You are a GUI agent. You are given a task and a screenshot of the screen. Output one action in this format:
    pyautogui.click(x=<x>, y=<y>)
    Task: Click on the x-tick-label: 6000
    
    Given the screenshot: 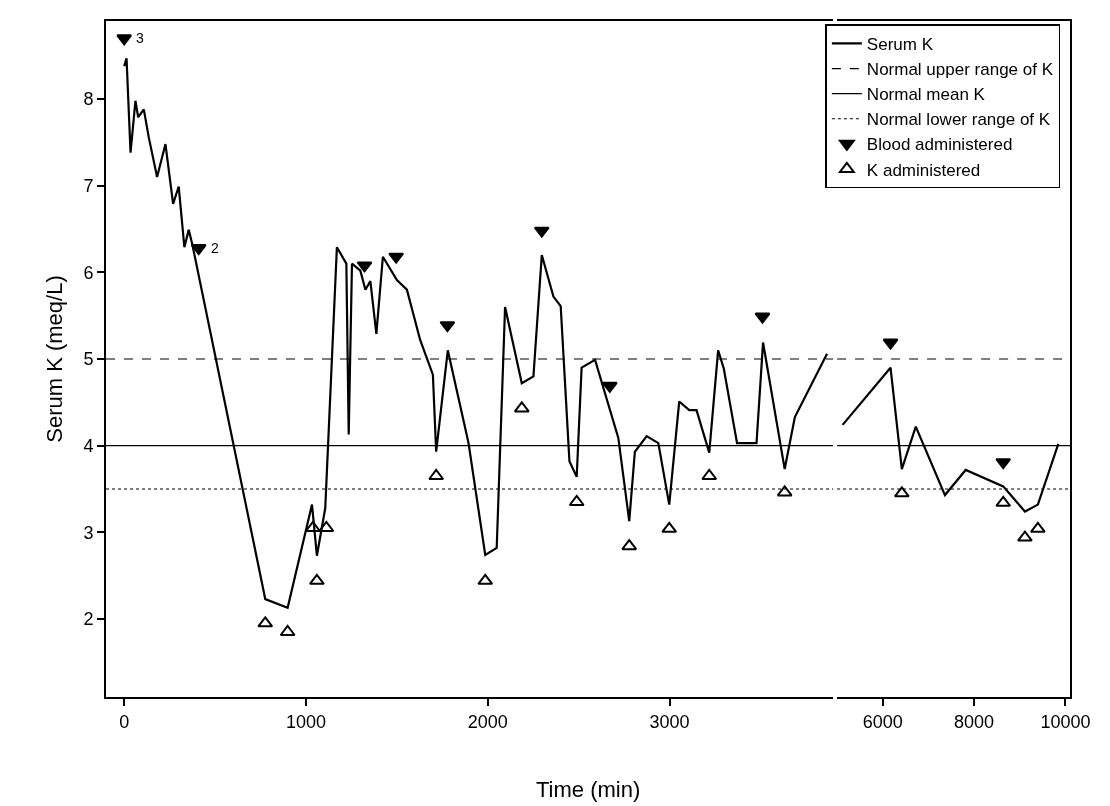 What is the action you would take?
    pyautogui.click(x=882, y=721)
    